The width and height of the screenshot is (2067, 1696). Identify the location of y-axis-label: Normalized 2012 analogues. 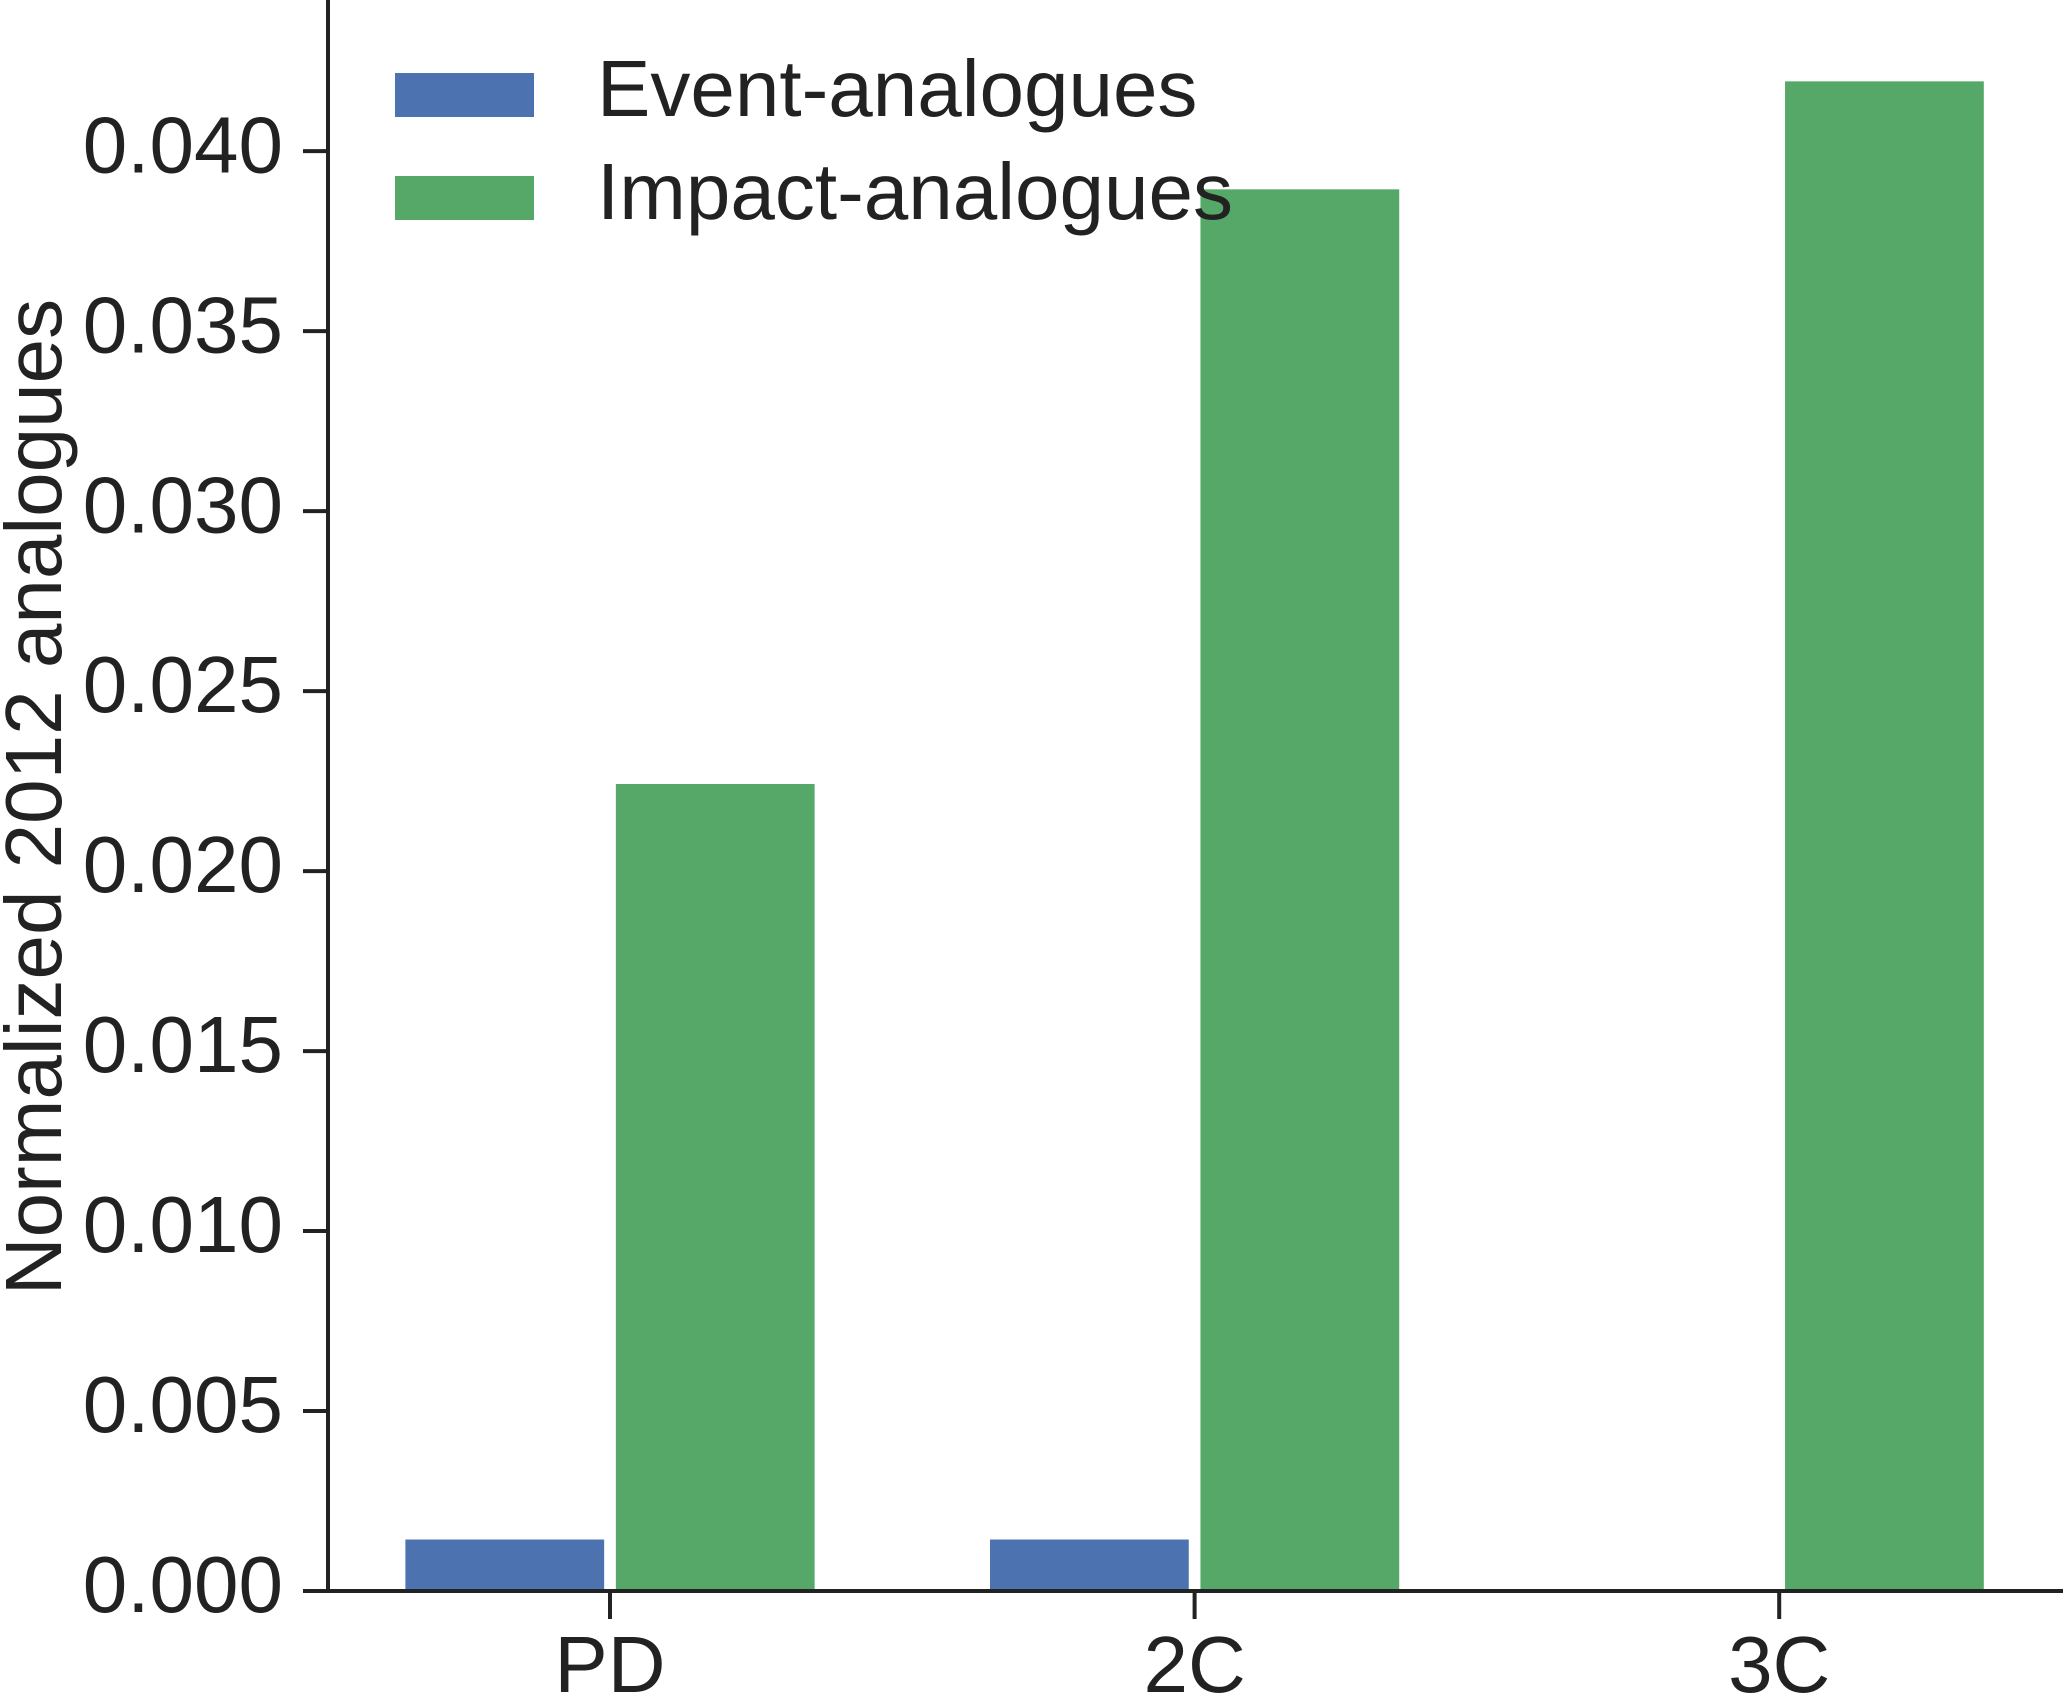
(39, 797).